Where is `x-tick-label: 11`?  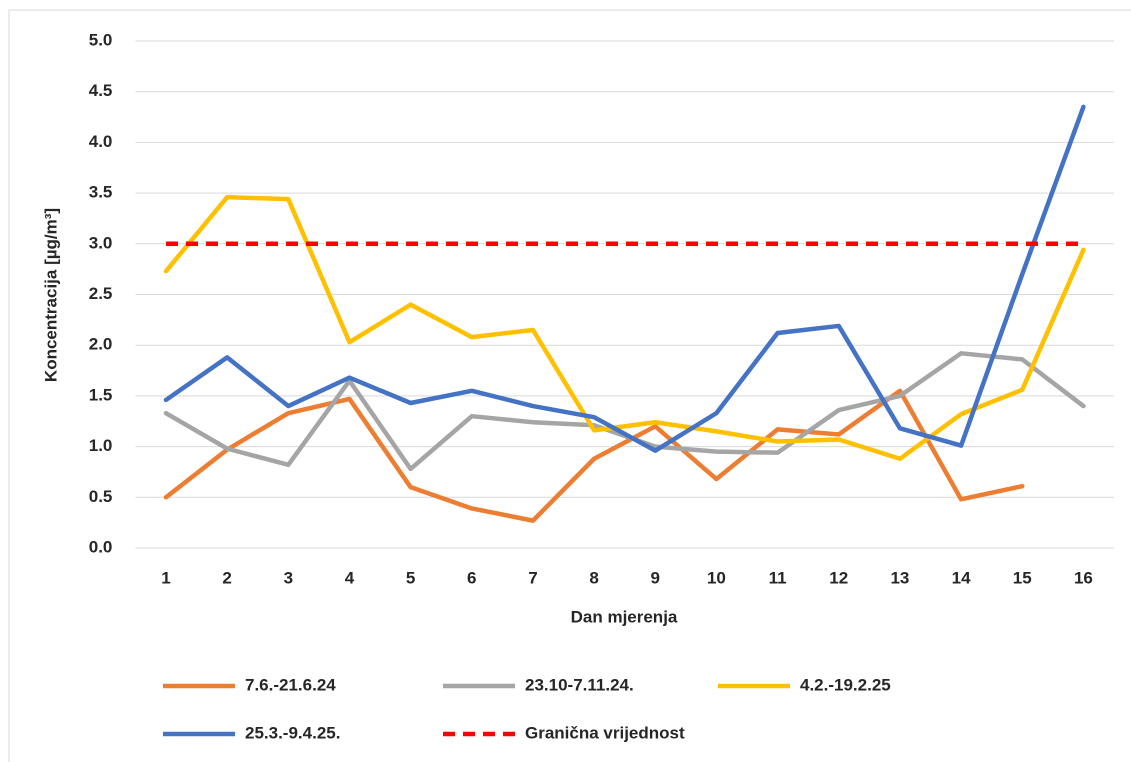
x-tick-label: 11 is located at coordinates (778, 577).